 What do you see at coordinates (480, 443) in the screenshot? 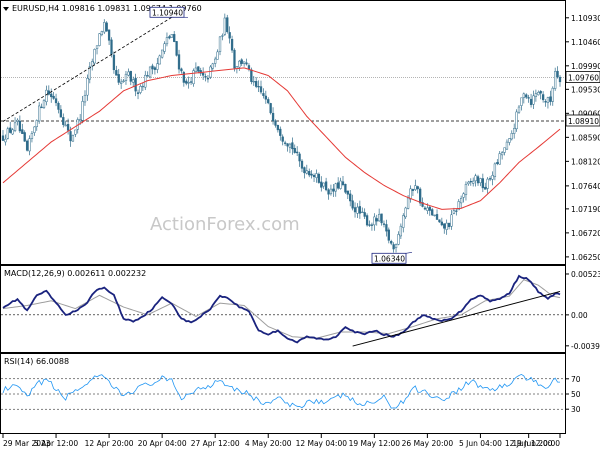
I see `time-tick-label: 5 Jun 04:00` at bounding box center [480, 443].